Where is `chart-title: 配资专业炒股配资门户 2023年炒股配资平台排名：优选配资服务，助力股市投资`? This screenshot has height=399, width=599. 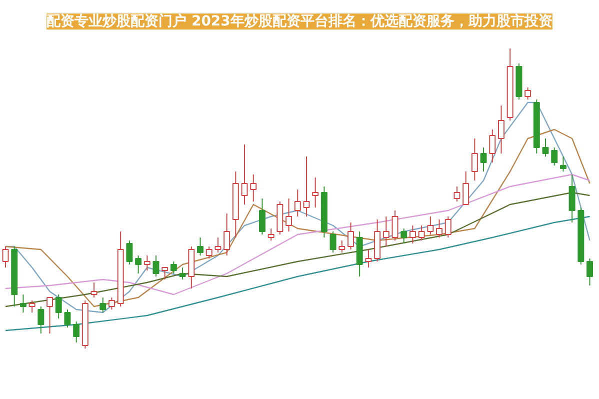 chart-title: 配资专业炒股配资门户 2023年炒股配资平台排名：优选配资服务，助力股市投资 is located at coordinates (299, 21).